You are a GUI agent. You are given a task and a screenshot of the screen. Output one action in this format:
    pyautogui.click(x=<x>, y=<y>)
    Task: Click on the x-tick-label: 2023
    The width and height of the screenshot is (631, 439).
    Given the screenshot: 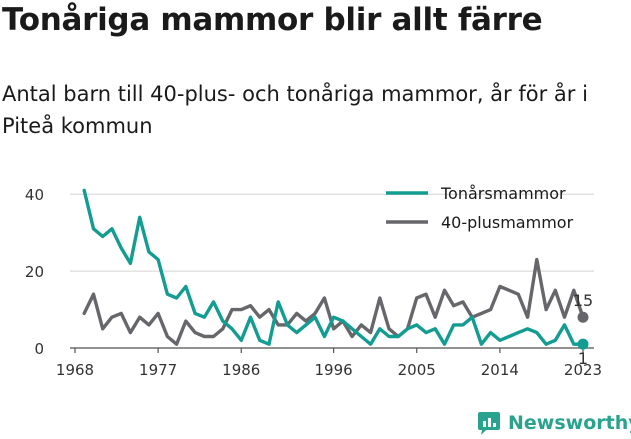 What is the action you would take?
    pyautogui.click(x=583, y=370)
    